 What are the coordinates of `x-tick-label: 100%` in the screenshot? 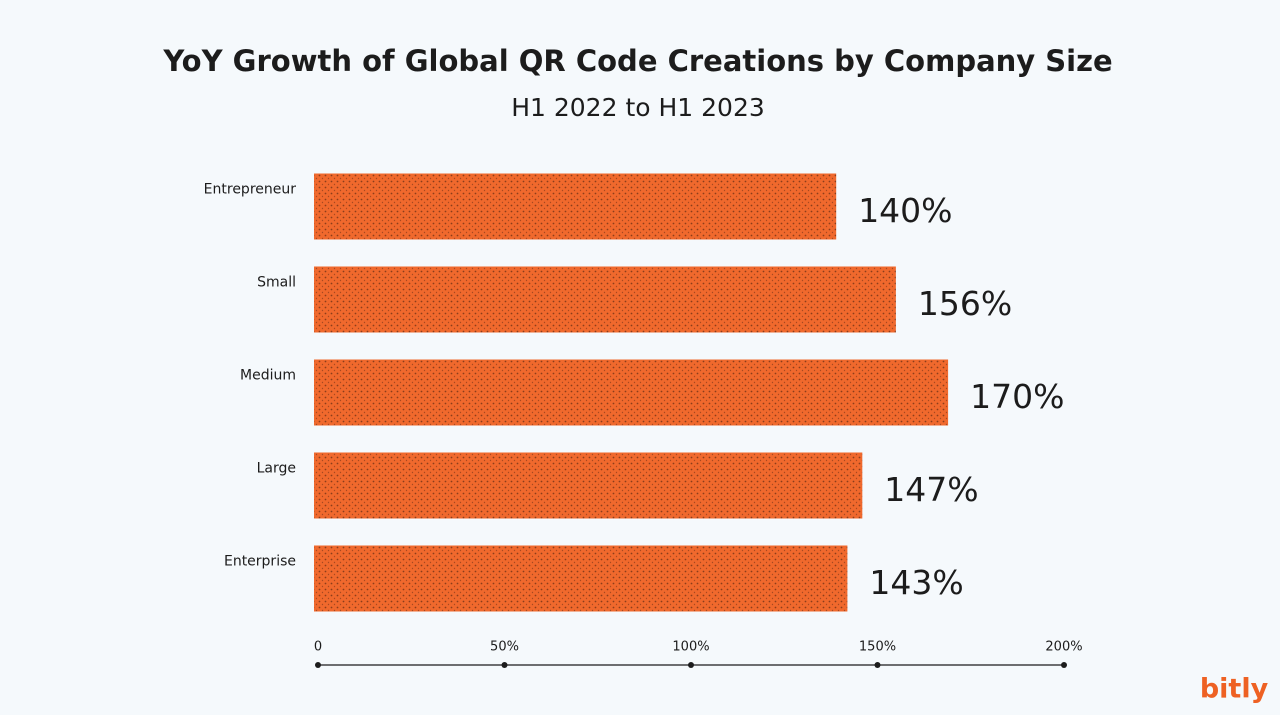 It's located at (690, 647).